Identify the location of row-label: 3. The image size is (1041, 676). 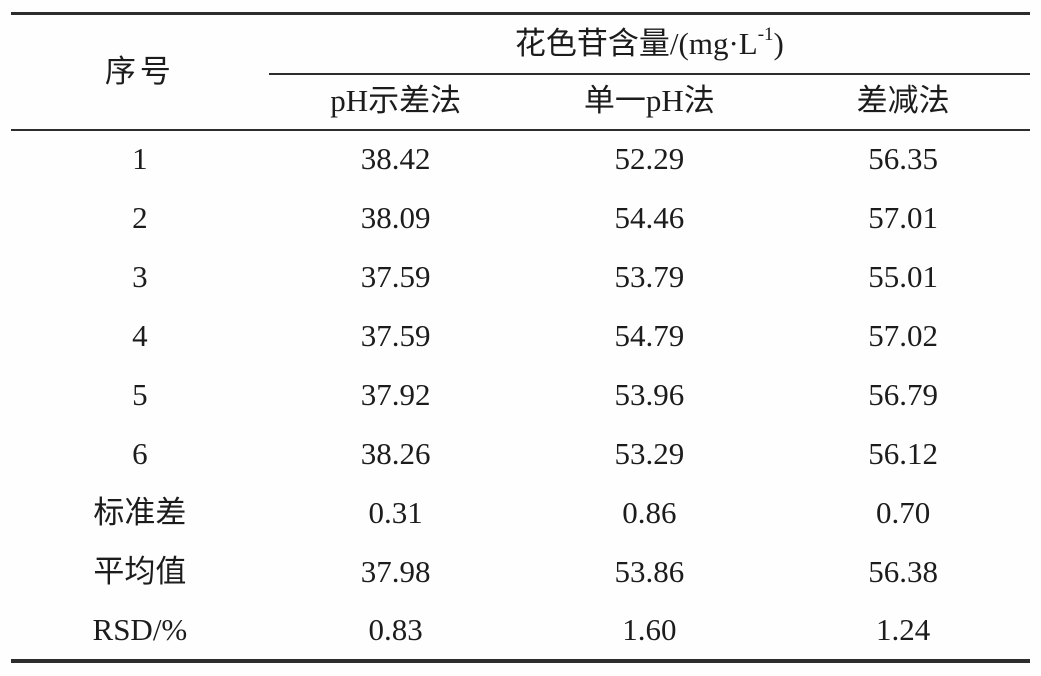
(140, 276).